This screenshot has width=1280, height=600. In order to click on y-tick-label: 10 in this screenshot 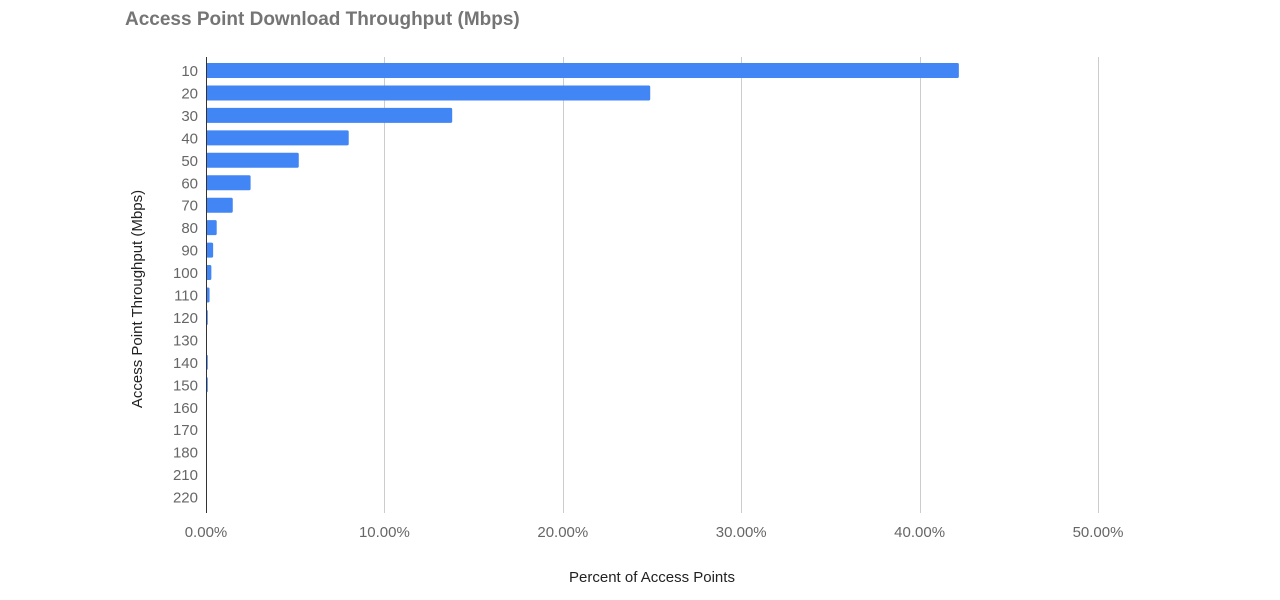, I will do `click(189, 71)`.